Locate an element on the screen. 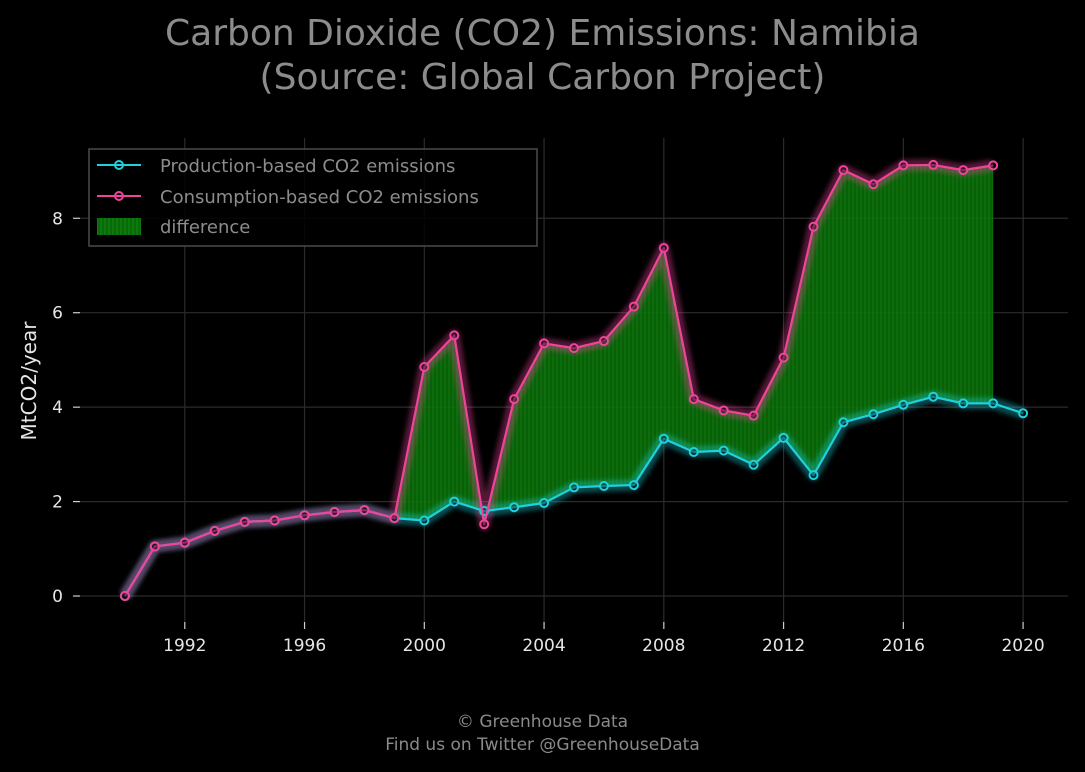 The image size is (1085, 772). x-tick-label: 2008 is located at coordinates (663, 646).